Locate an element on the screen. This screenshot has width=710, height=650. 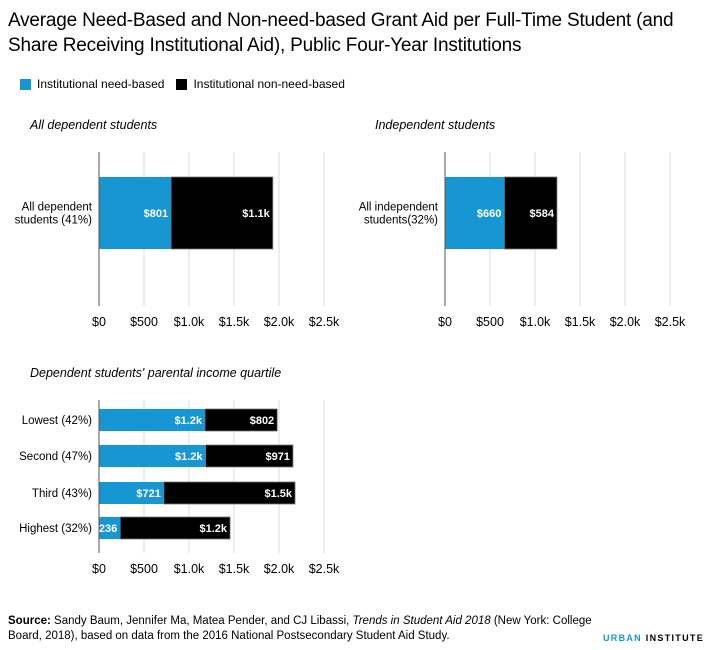
legend-swatch-non-need-based is located at coordinates (182, 84).